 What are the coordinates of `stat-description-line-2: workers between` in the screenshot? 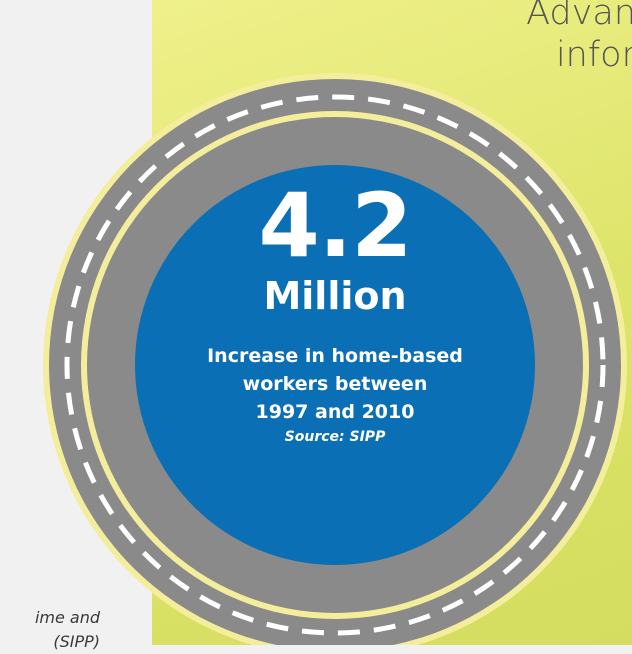 It's located at (335, 384).